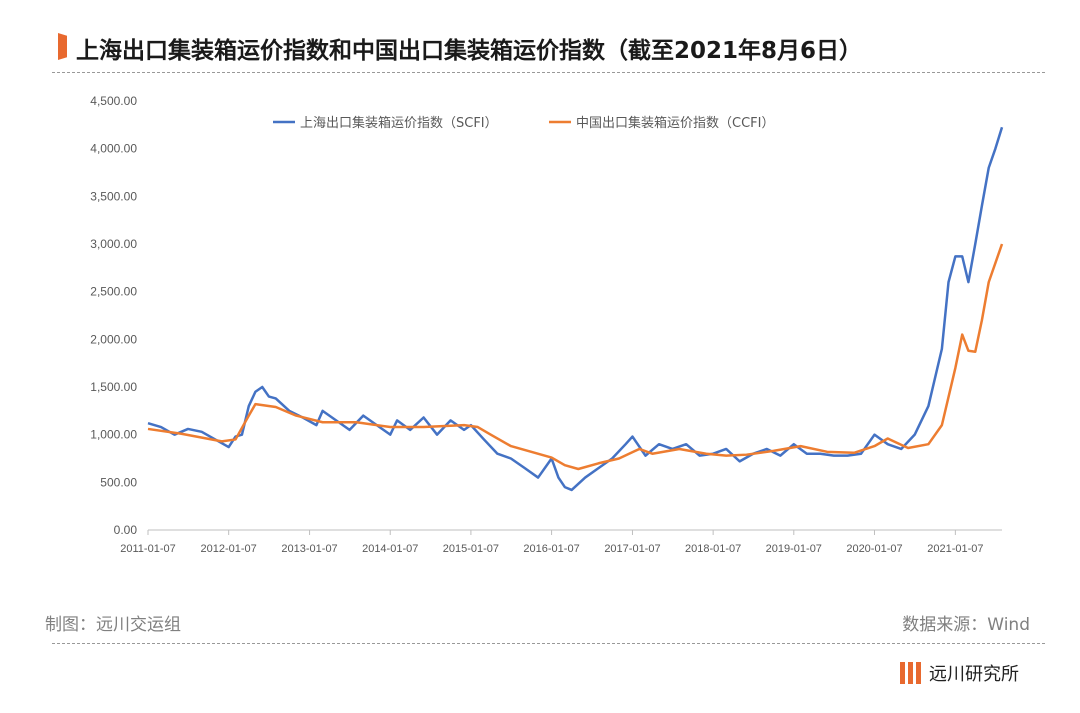 The image size is (1080, 713). What do you see at coordinates (794, 549) in the screenshot?
I see `x-tick-label: 2019-01-07` at bounding box center [794, 549].